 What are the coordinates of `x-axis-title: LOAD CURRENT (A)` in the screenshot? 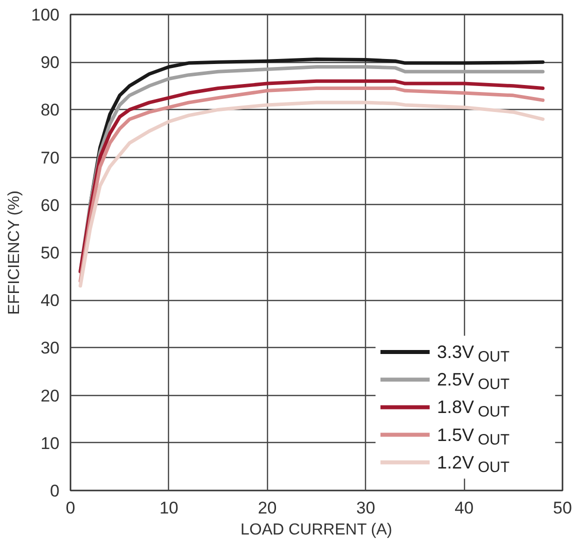 It's located at (316, 530).